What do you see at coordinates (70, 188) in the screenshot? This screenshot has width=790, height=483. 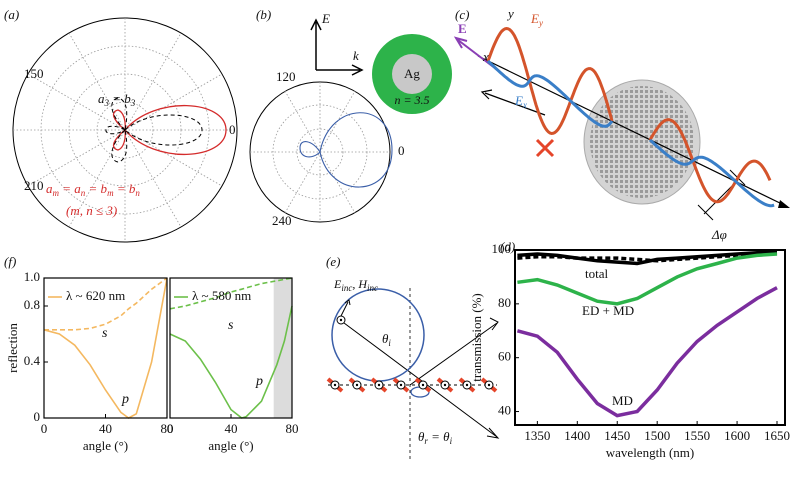 I see `text-part: = a` at bounding box center [70, 188].